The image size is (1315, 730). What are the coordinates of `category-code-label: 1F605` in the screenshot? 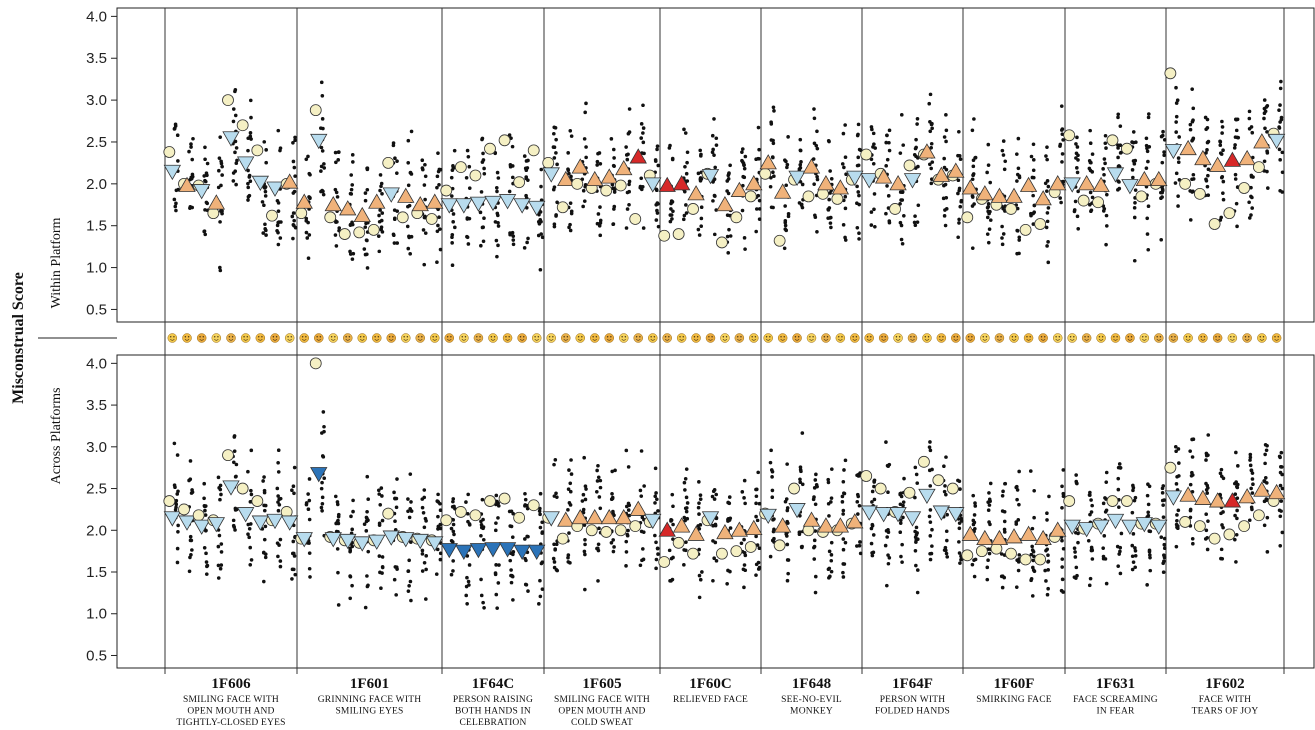 It's located at (601, 684).